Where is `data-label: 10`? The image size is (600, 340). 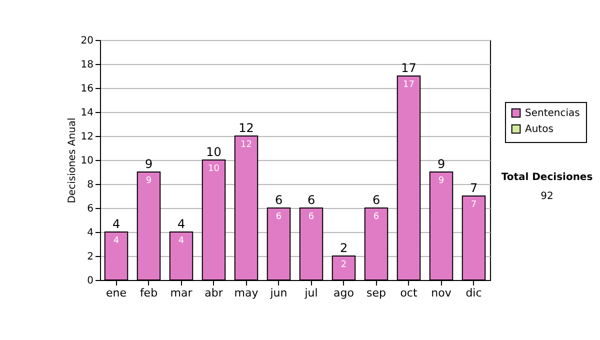 data-label: 10 is located at coordinates (214, 169).